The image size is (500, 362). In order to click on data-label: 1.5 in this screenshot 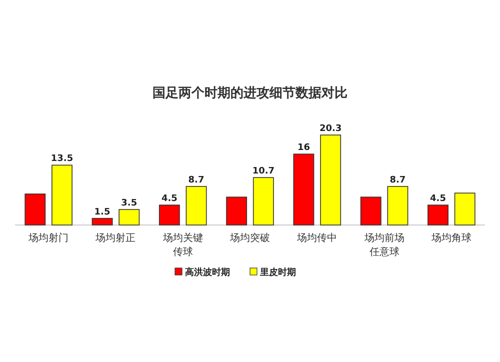, I will do `click(102, 212)`.